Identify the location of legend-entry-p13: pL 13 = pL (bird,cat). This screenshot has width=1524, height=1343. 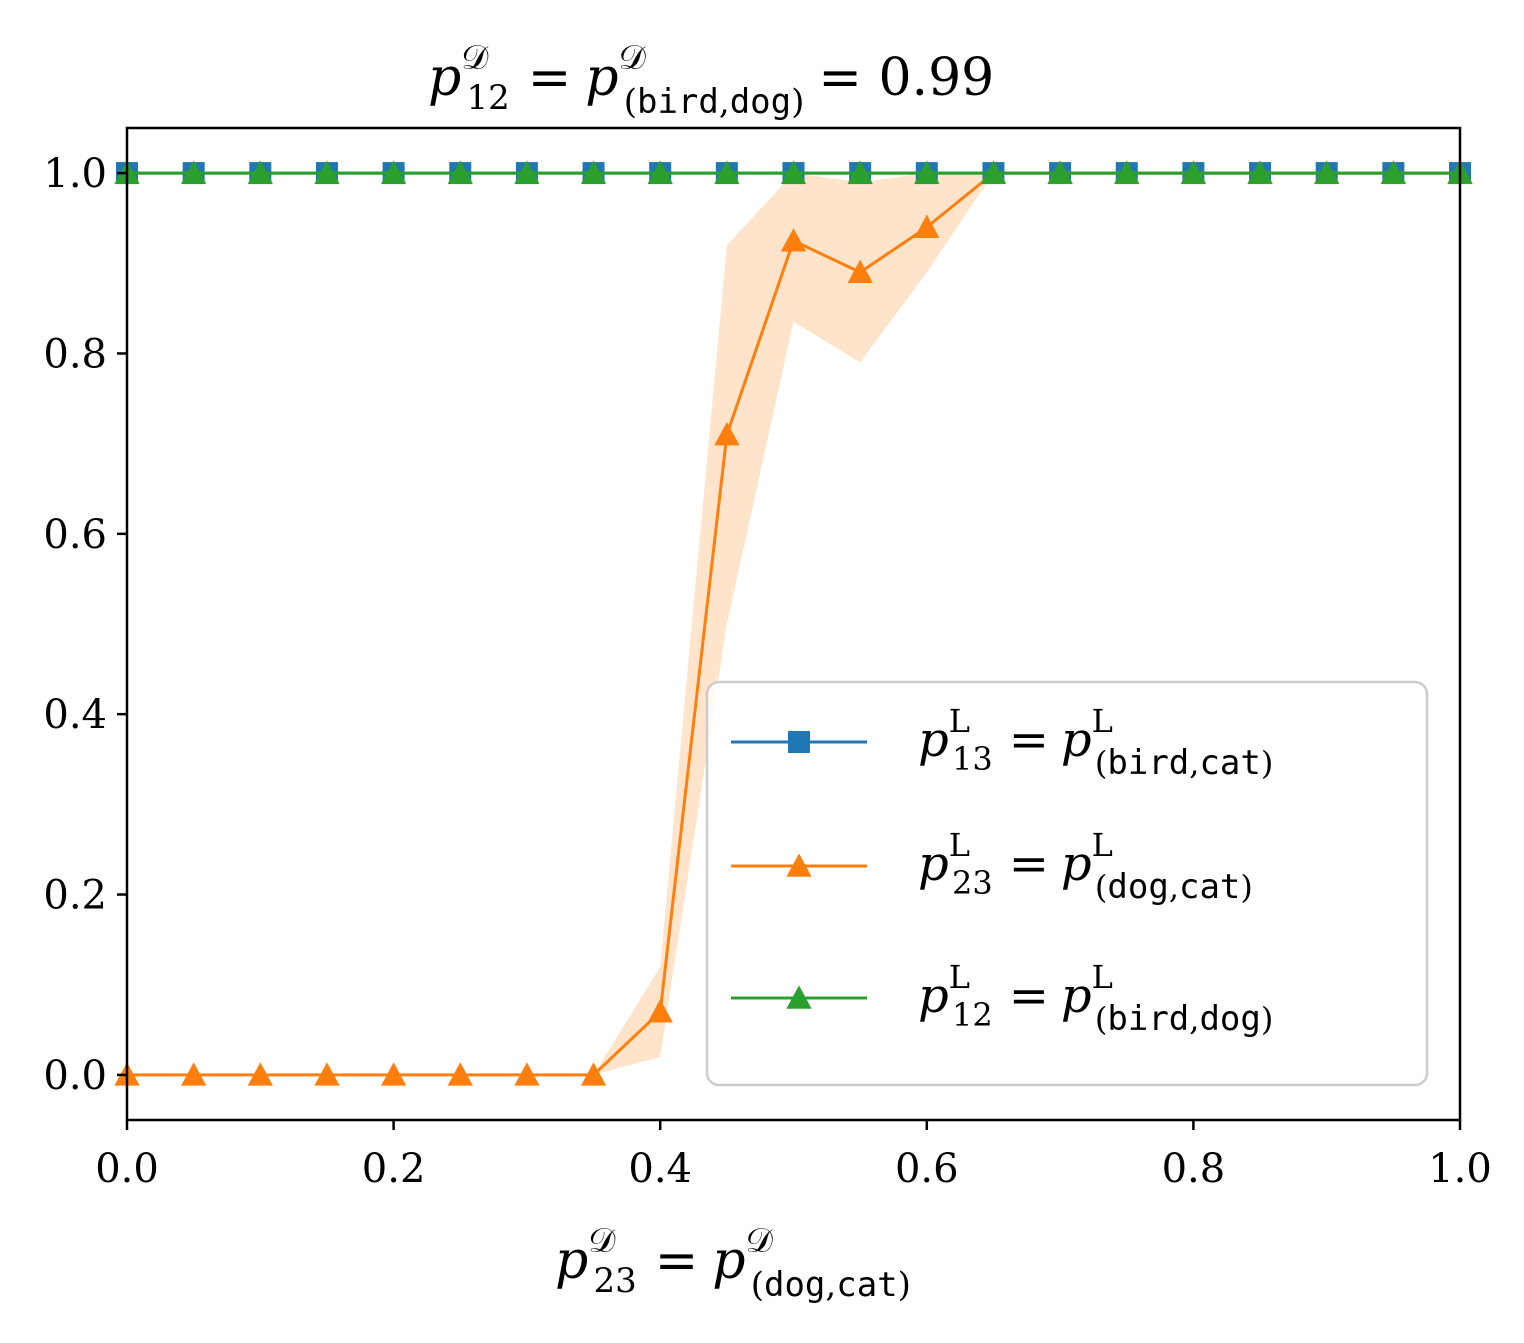
(1002, 742).